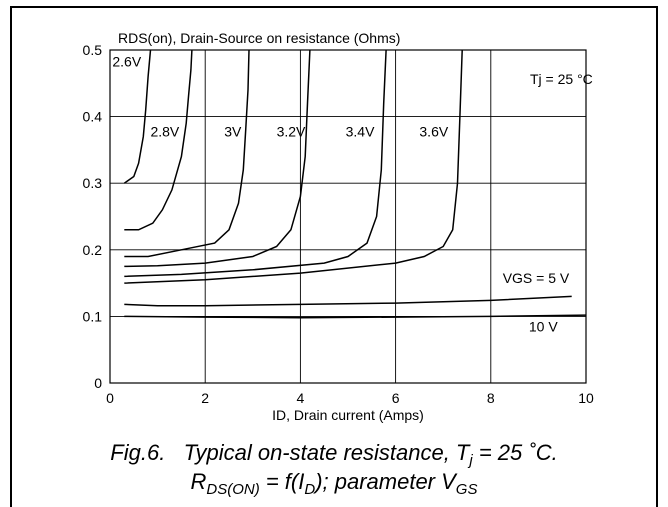  Describe the element at coordinates (385, 481) in the screenshot. I see `caption-post: ); parameter V` at that location.